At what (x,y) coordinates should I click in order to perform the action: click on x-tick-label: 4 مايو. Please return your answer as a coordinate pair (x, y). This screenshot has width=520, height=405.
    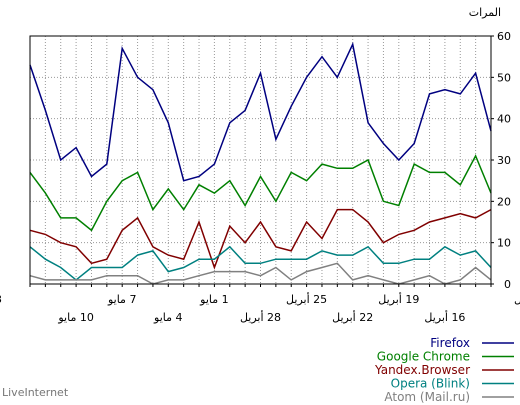
    Looking at the image, I should click on (167, 317).